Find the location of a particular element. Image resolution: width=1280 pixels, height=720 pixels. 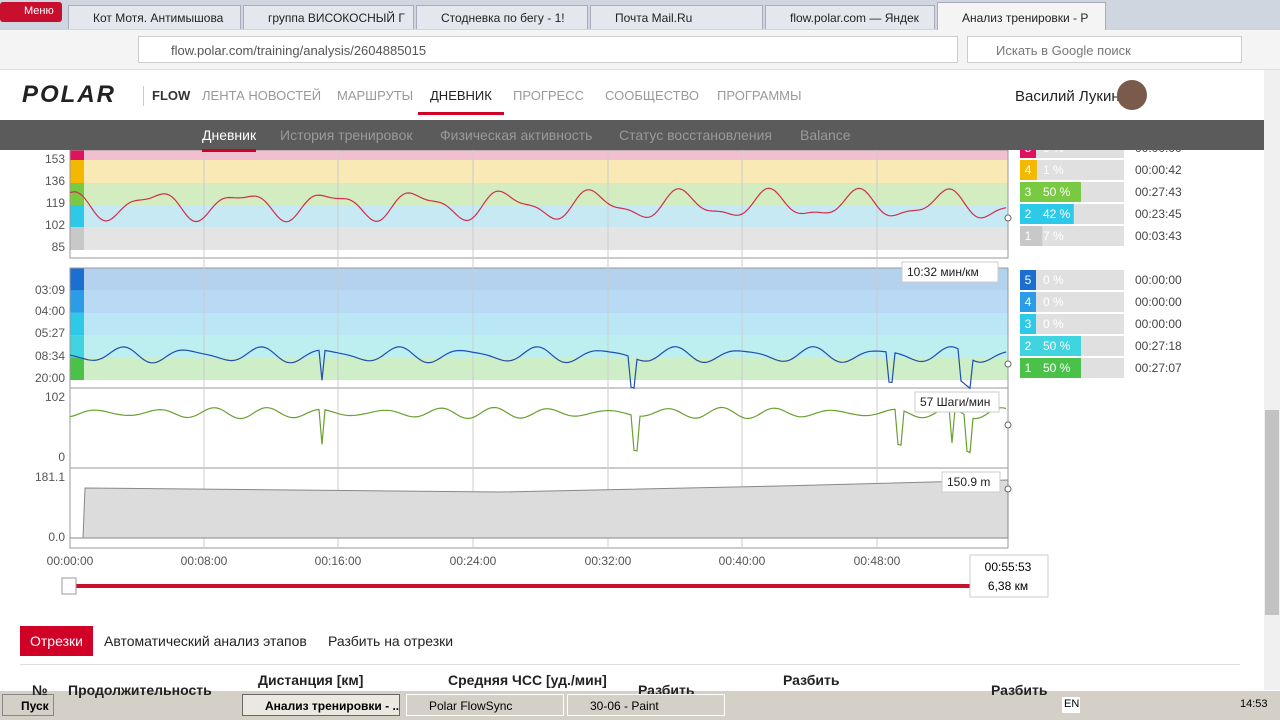

logo: POLAR is located at coordinates (69, 94).